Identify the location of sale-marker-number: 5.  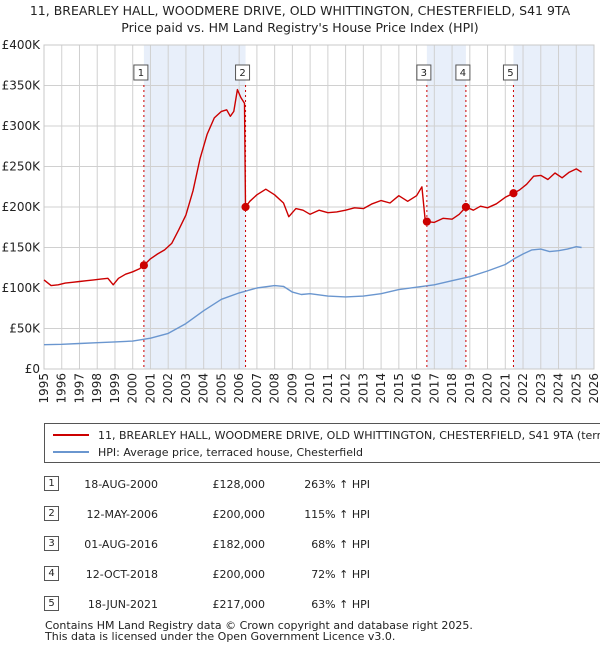
(510, 73).